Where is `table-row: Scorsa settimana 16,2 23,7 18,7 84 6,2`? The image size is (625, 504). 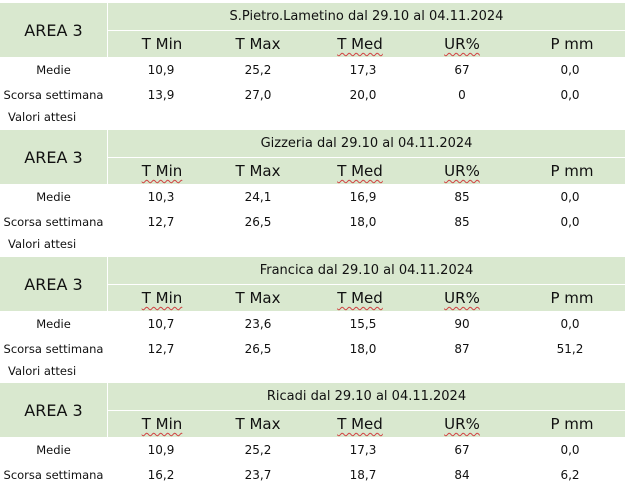 table-row: Scorsa settimana 16,2 23,7 18,7 84 6,2 is located at coordinates (312, 474).